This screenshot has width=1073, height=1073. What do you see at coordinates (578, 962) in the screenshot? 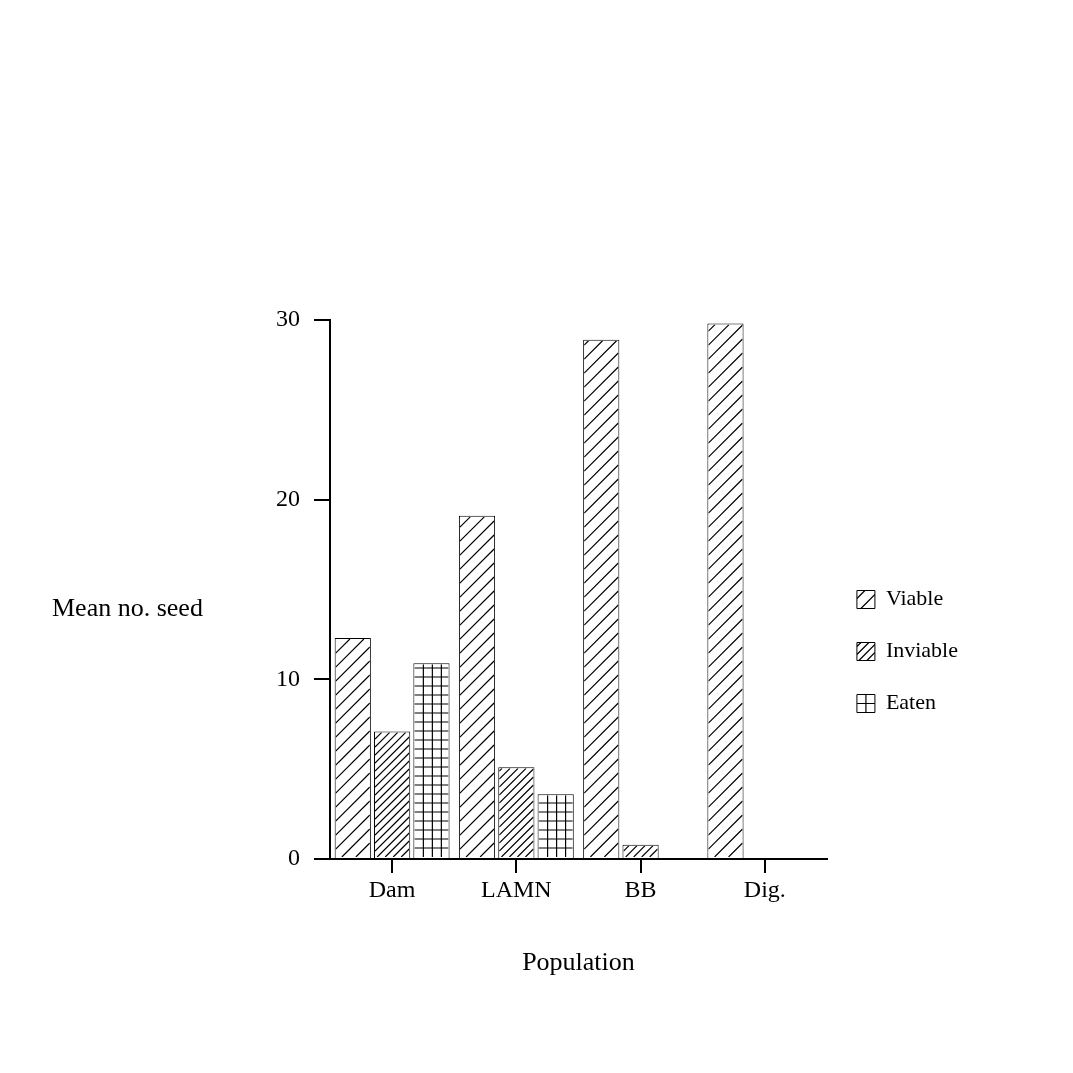
I see `x-axis-title: Population` at bounding box center [578, 962].